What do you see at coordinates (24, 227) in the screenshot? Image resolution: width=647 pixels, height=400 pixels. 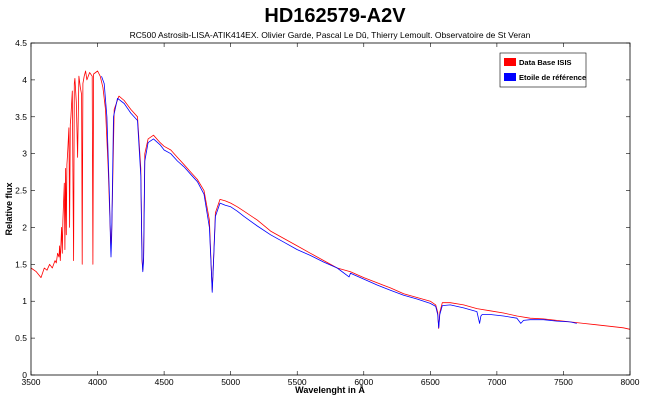 I see `y-tick-label: 2` at bounding box center [24, 227].